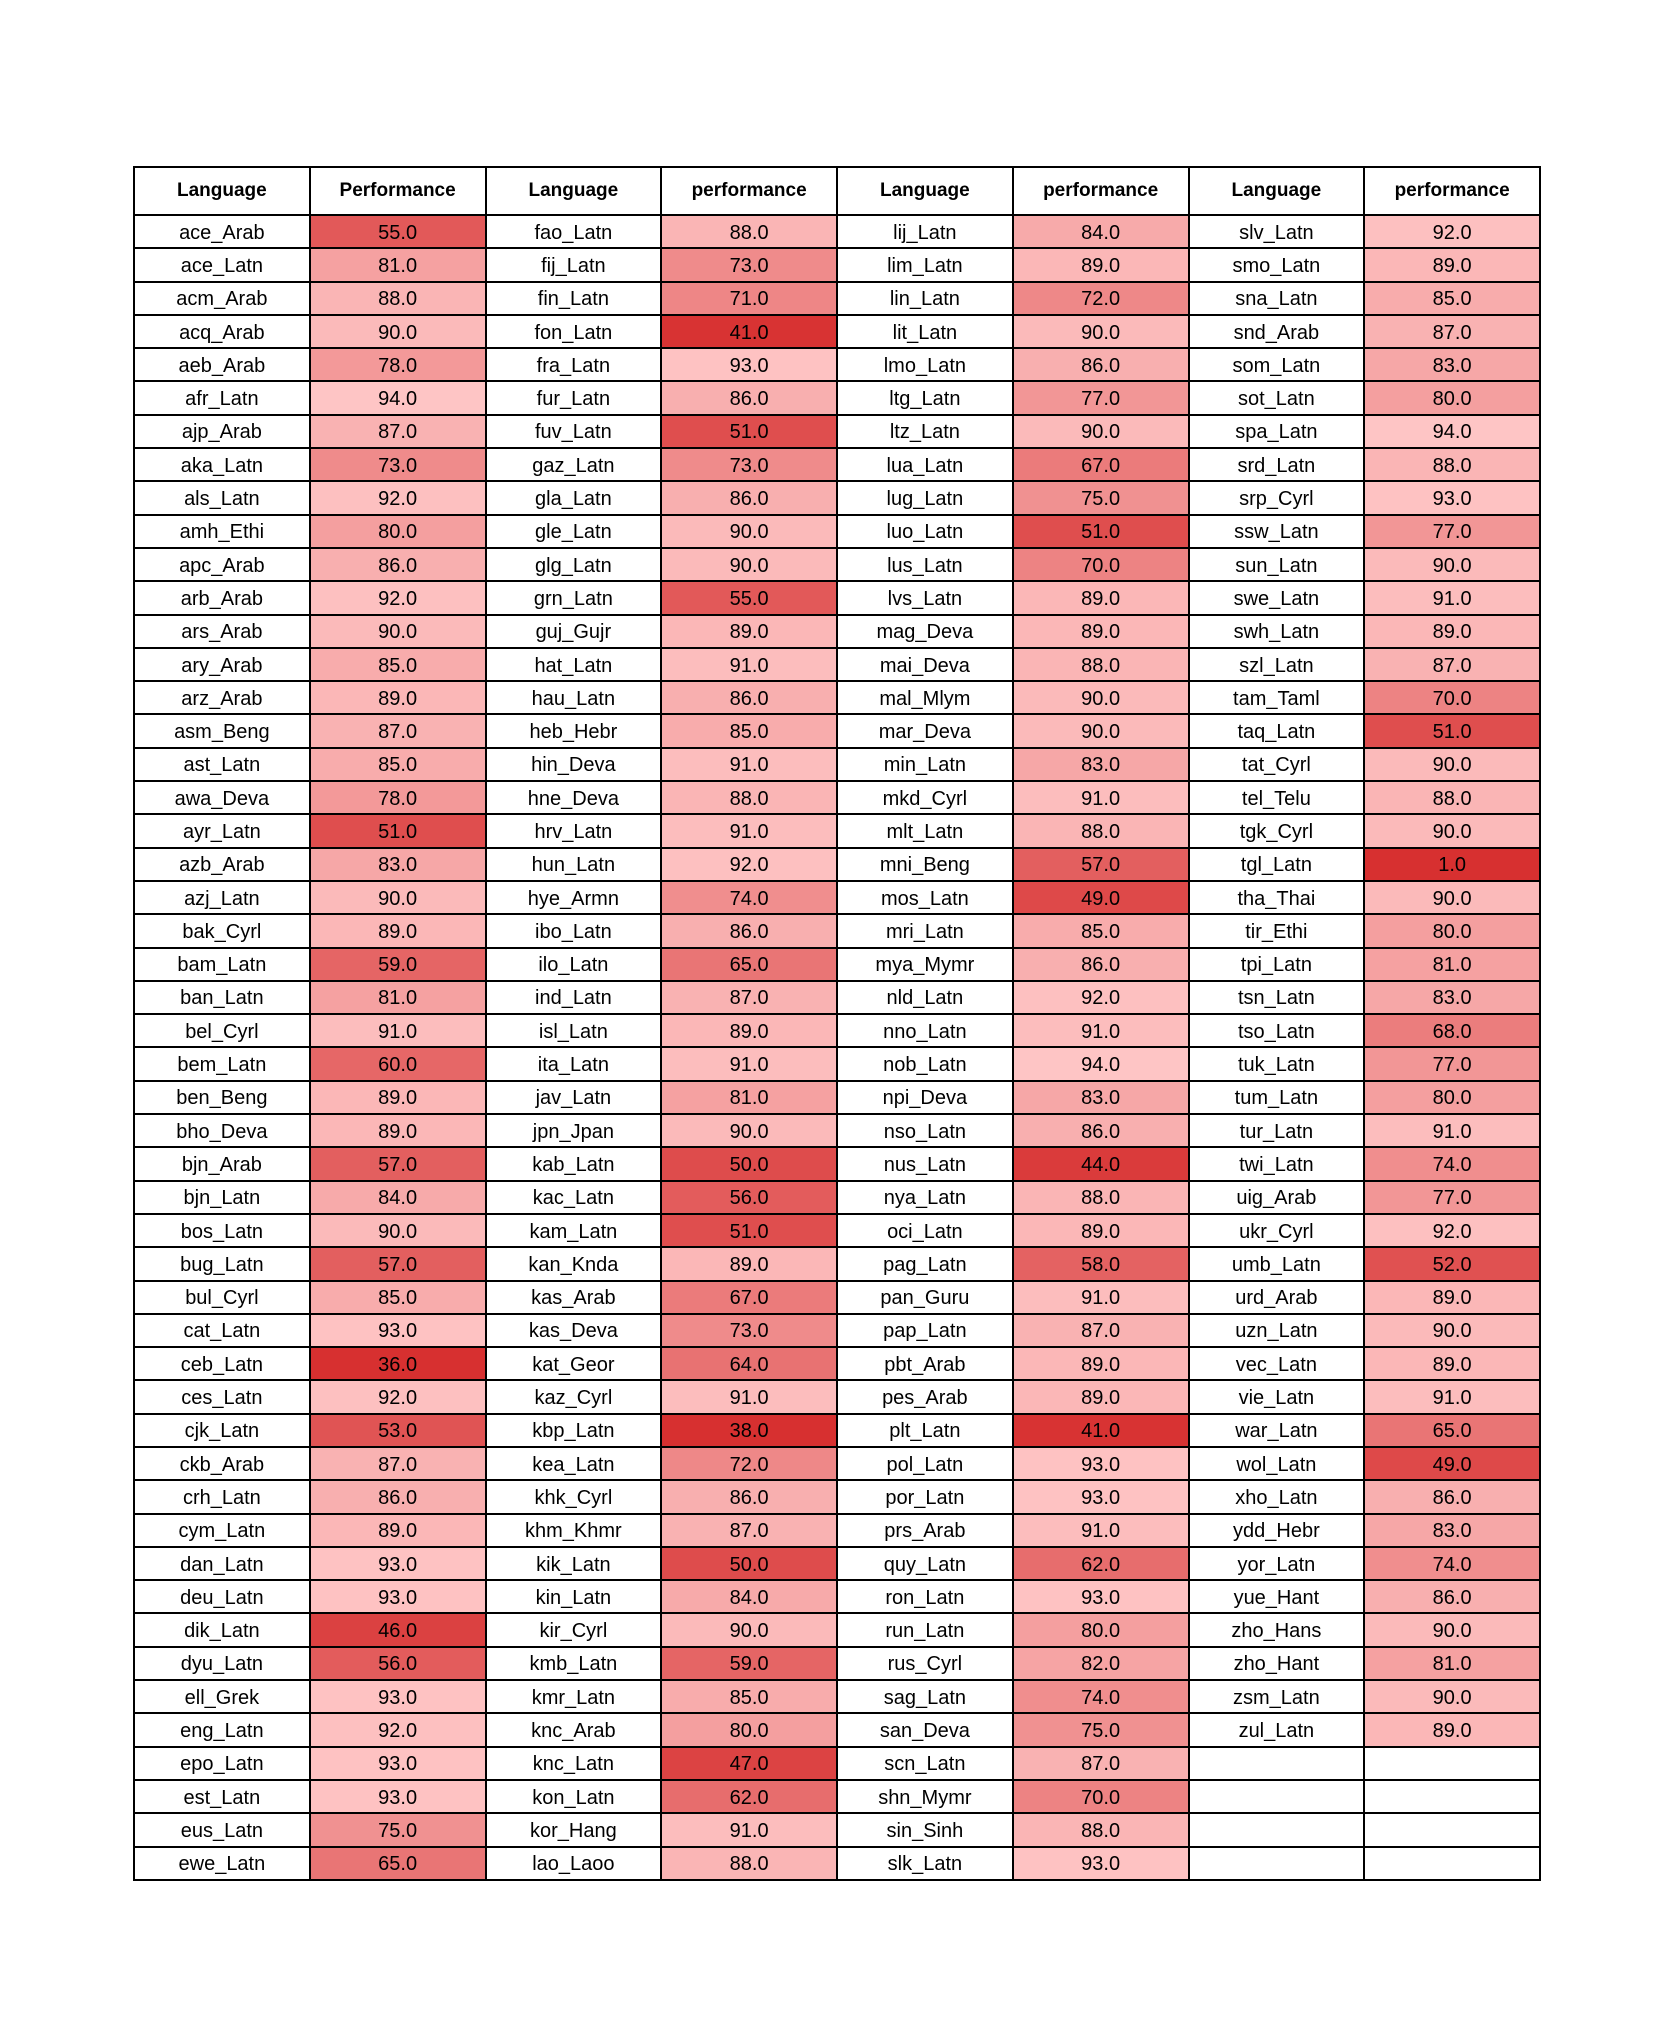 The height and width of the screenshot is (2026, 1661). Describe the element at coordinates (1276, 1430) in the screenshot. I see `language-cell: war_Latn` at that location.